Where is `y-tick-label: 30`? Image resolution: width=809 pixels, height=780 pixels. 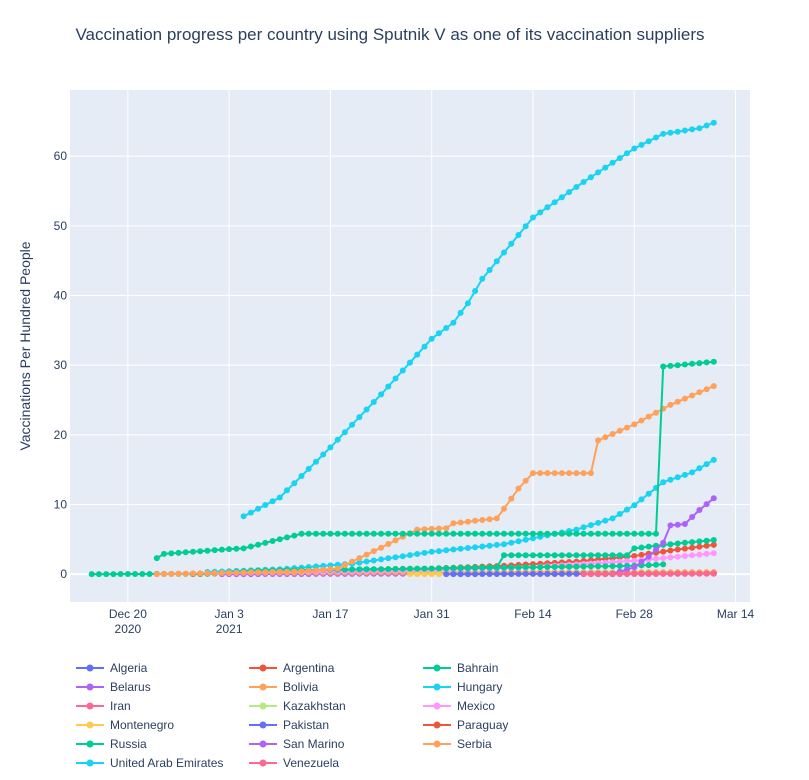
y-tick-label: 30 is located at coordinates (61, 365).